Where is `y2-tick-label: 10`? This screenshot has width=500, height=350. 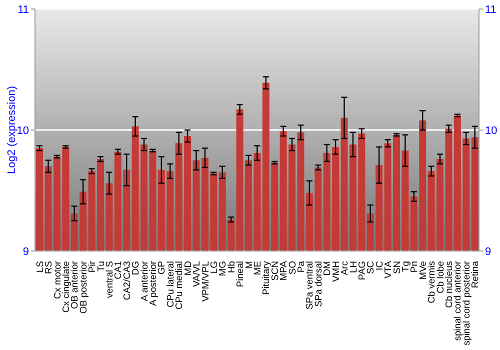 y2-tick-label: 10 is located at coordinates (491, 130).